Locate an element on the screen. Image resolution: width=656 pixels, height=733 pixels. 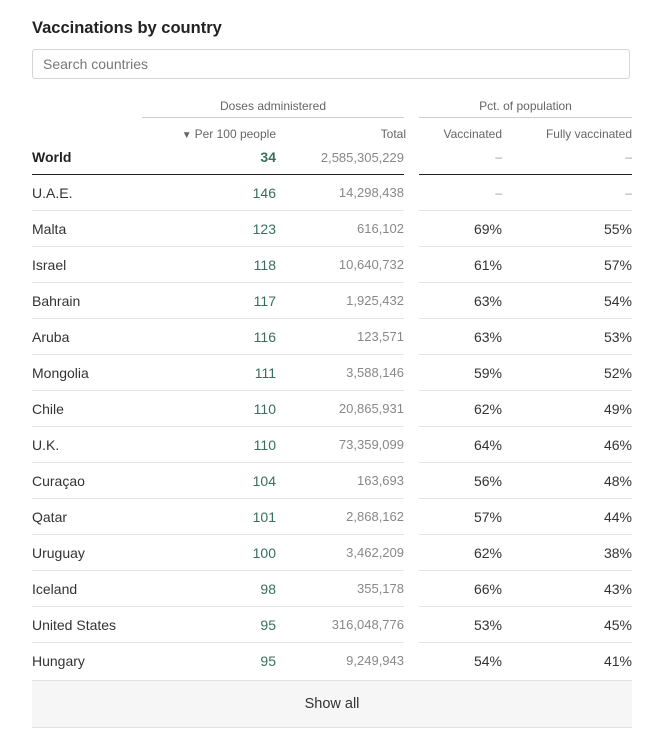
total-value: 2,868,162 is located at coordinates (375, 516).